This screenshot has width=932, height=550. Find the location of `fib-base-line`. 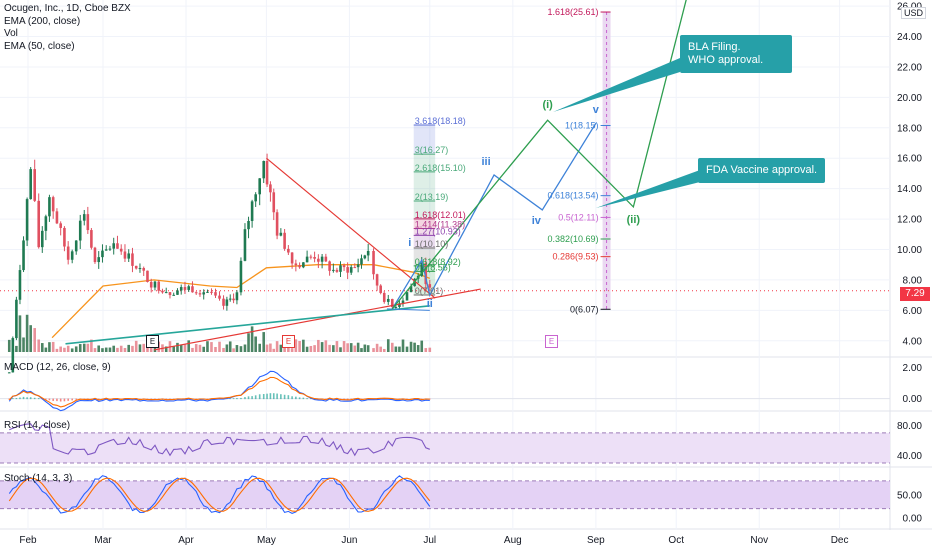

fib-base-line is located at coordinates (408, 309).